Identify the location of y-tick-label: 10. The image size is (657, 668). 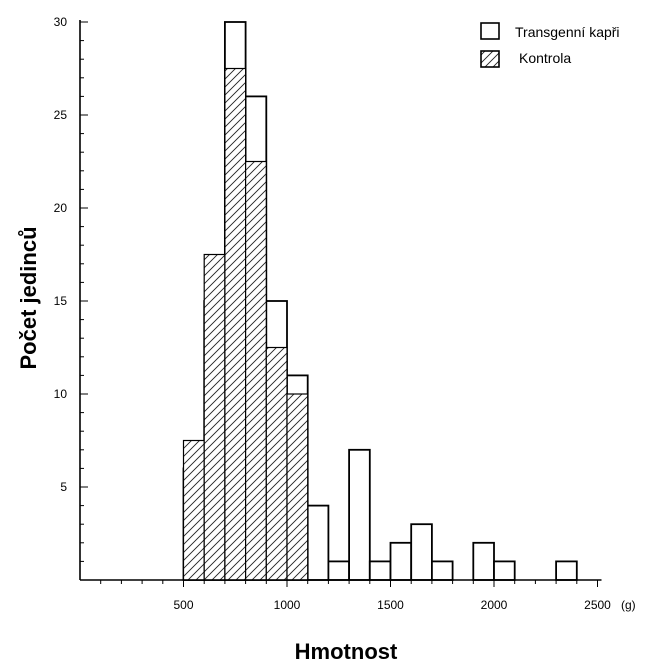
(61, 394).